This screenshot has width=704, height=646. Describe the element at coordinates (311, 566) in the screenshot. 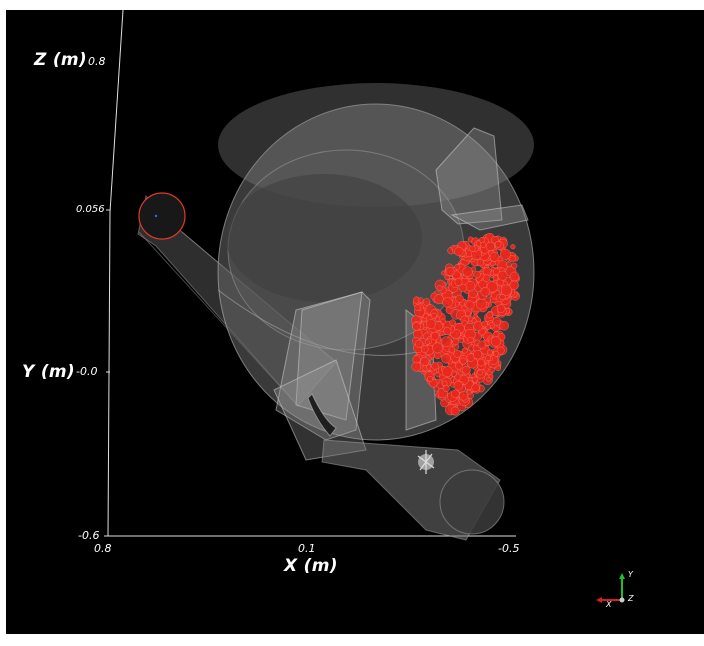

I see `x-axis-title: X (m)` at that location.